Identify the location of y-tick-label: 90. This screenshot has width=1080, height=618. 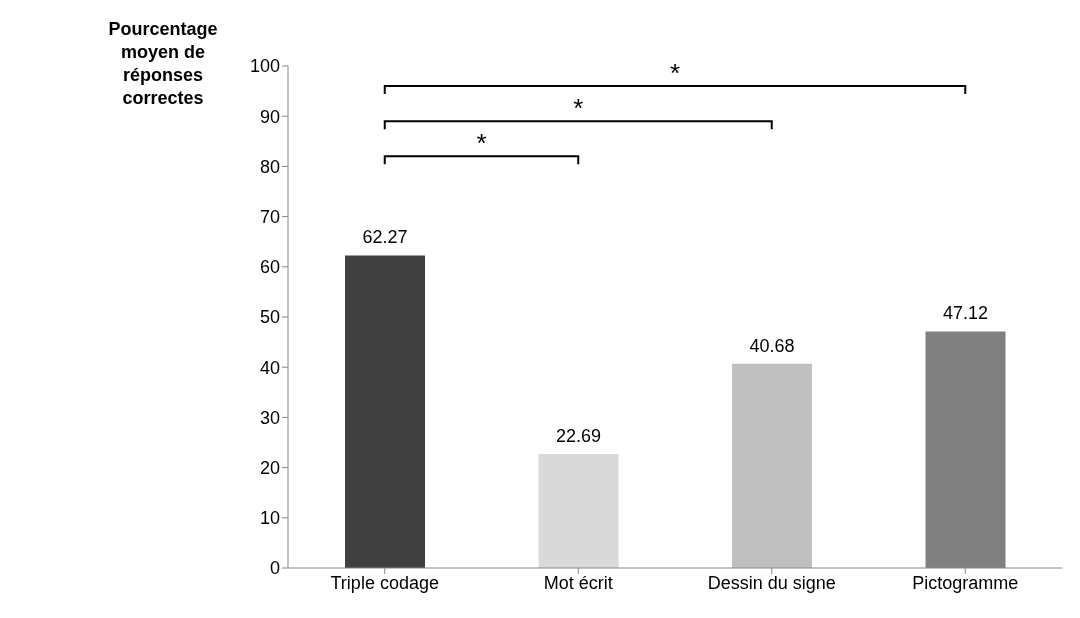
(269, 116).